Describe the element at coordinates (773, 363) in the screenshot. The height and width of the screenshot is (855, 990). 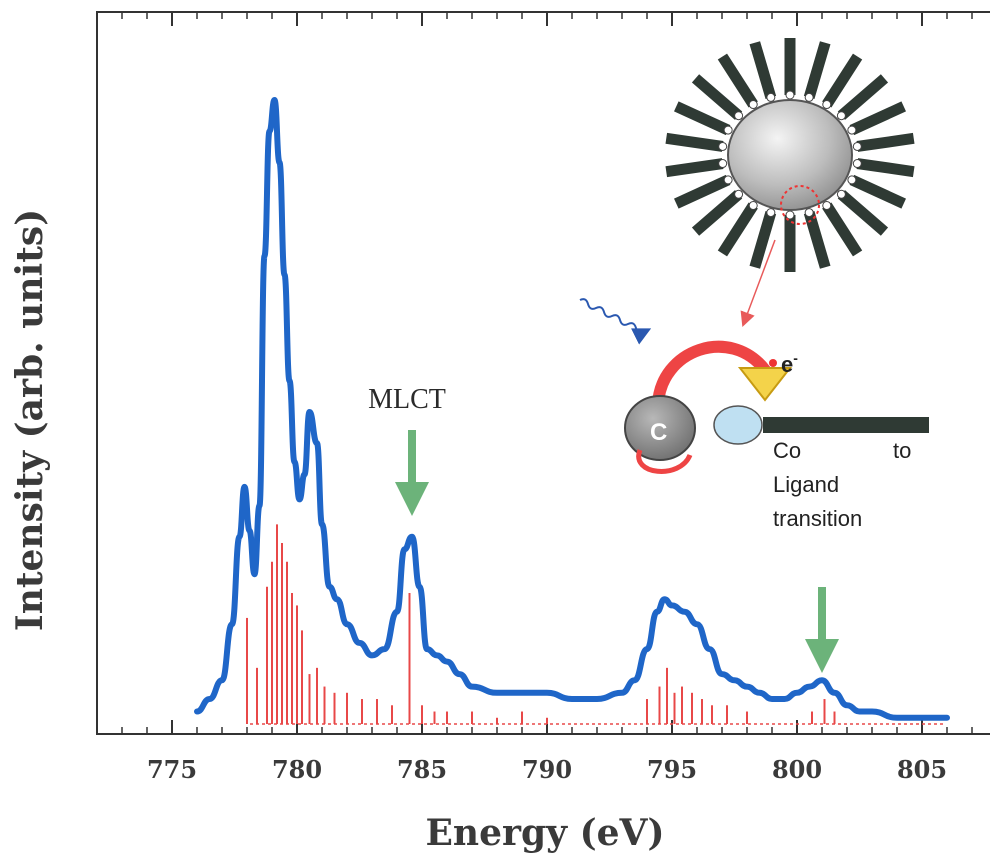
I see `electron-dot` at that location.